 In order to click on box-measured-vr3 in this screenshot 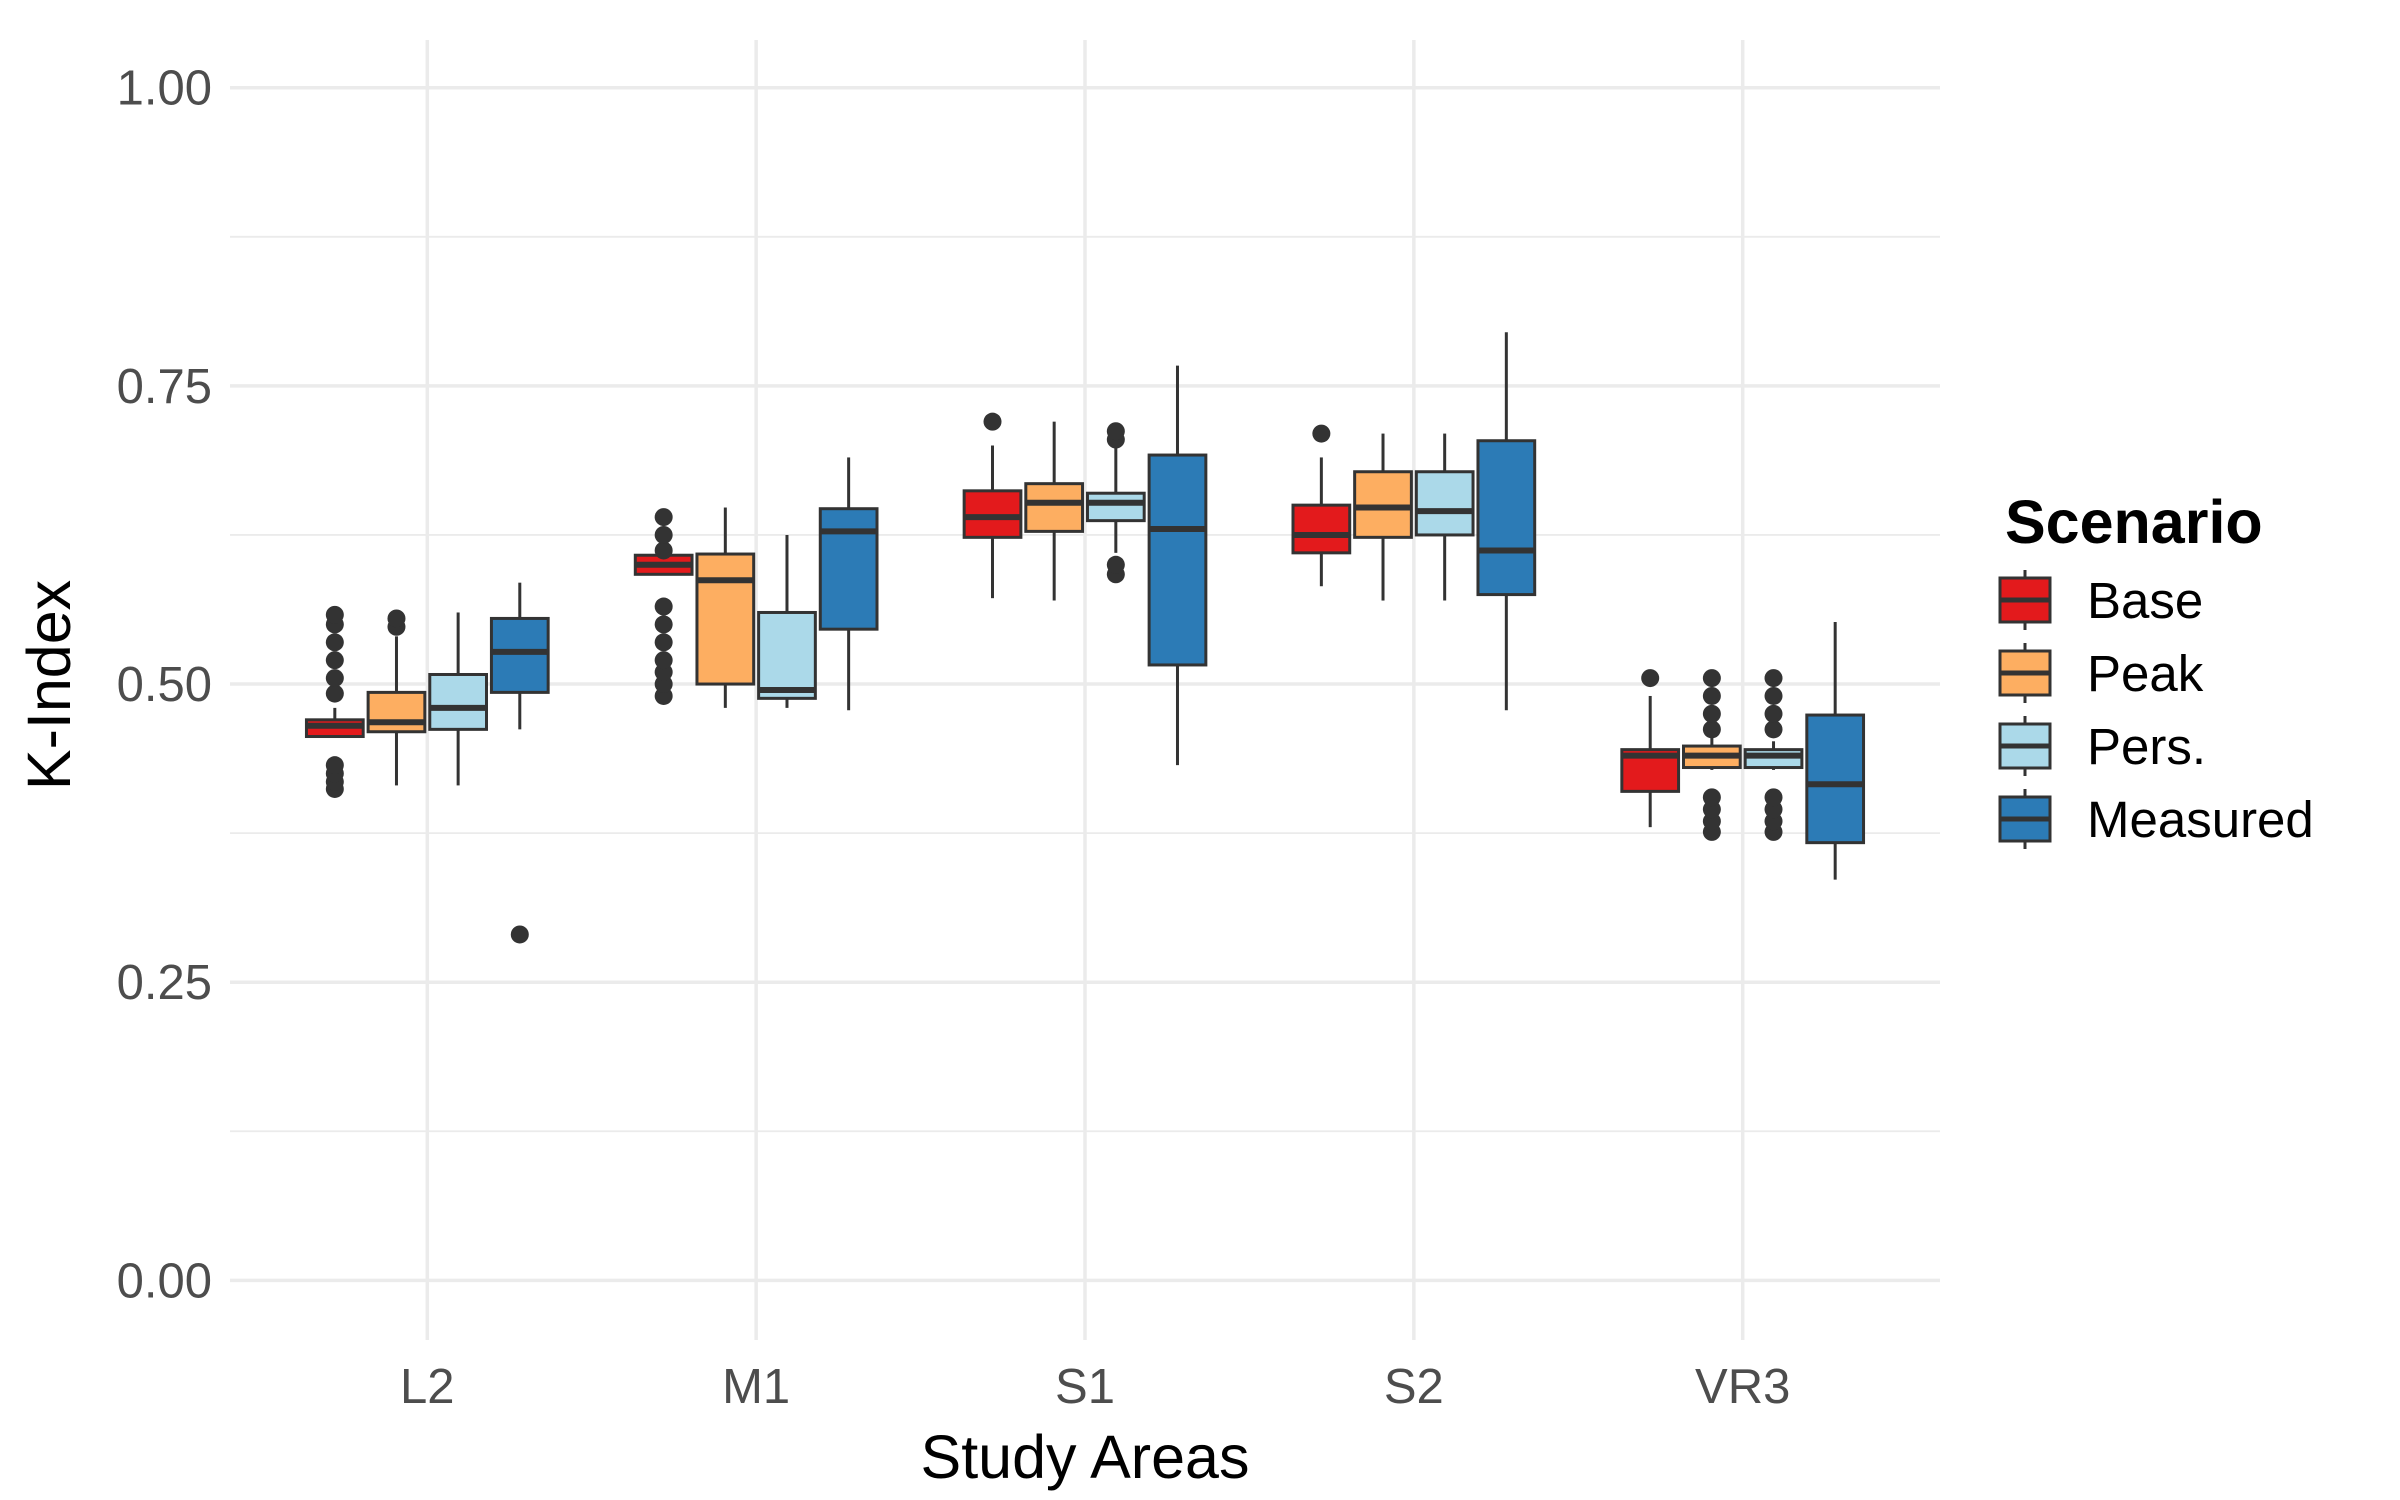, I will do `click(1835, 751)`.